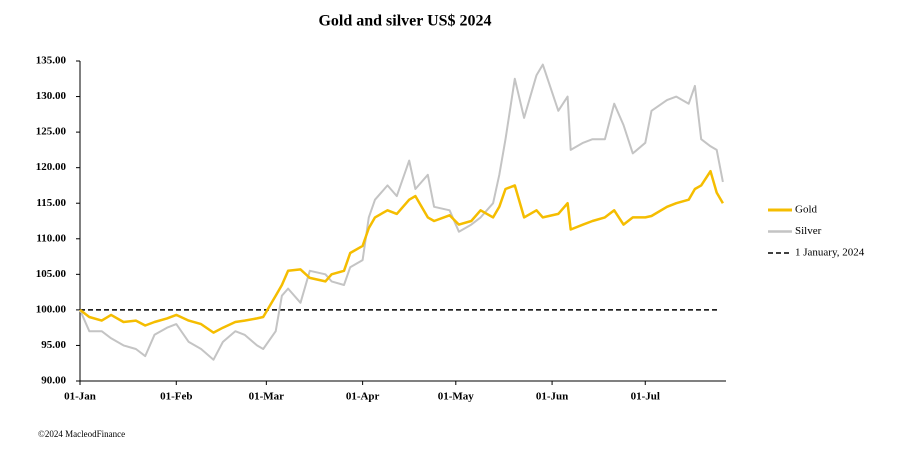 This screenshot has height=456, width=902. I want to click on x-tick-label: 01-Jun, so click(552, 397).